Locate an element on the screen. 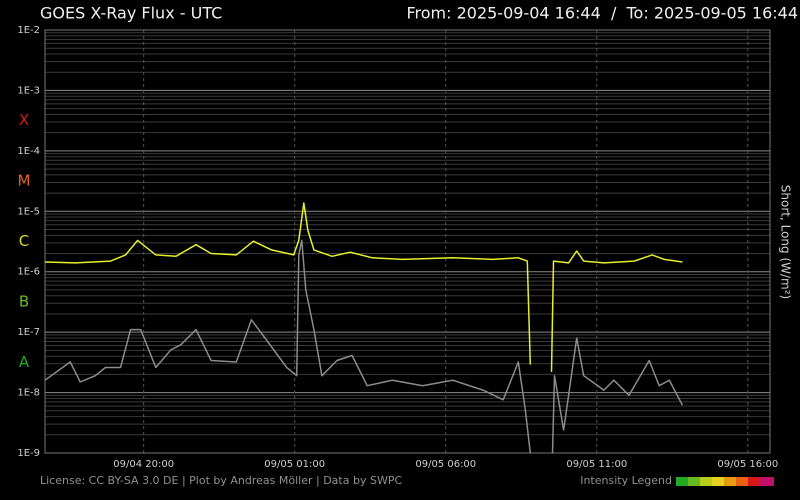 This screenshot has height=500, width=800. flare-class-label: M is located at coordinates (24, 181).